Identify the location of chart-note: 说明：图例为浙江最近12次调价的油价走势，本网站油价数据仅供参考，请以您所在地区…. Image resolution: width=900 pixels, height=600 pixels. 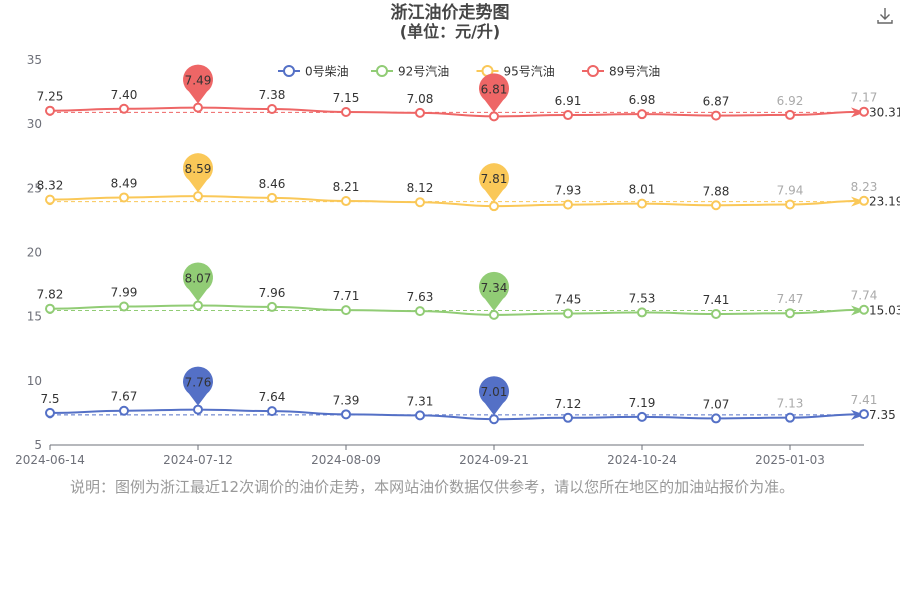
(432, 487).